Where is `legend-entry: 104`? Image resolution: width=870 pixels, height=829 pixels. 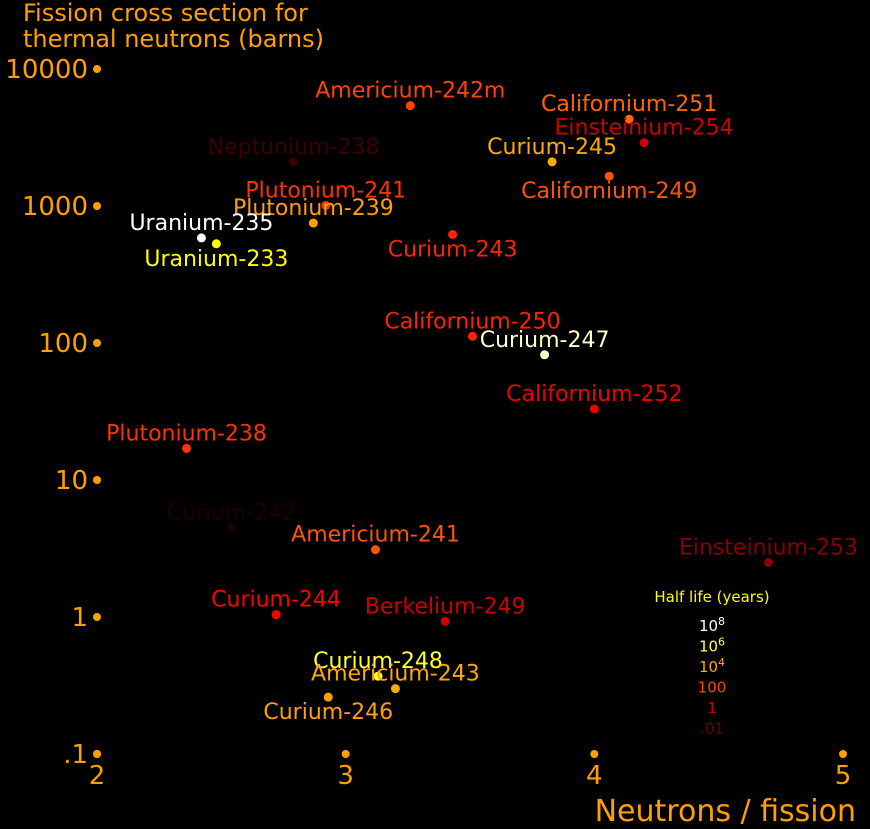
legend-entry: 104 is located at coordinates (712, 666).